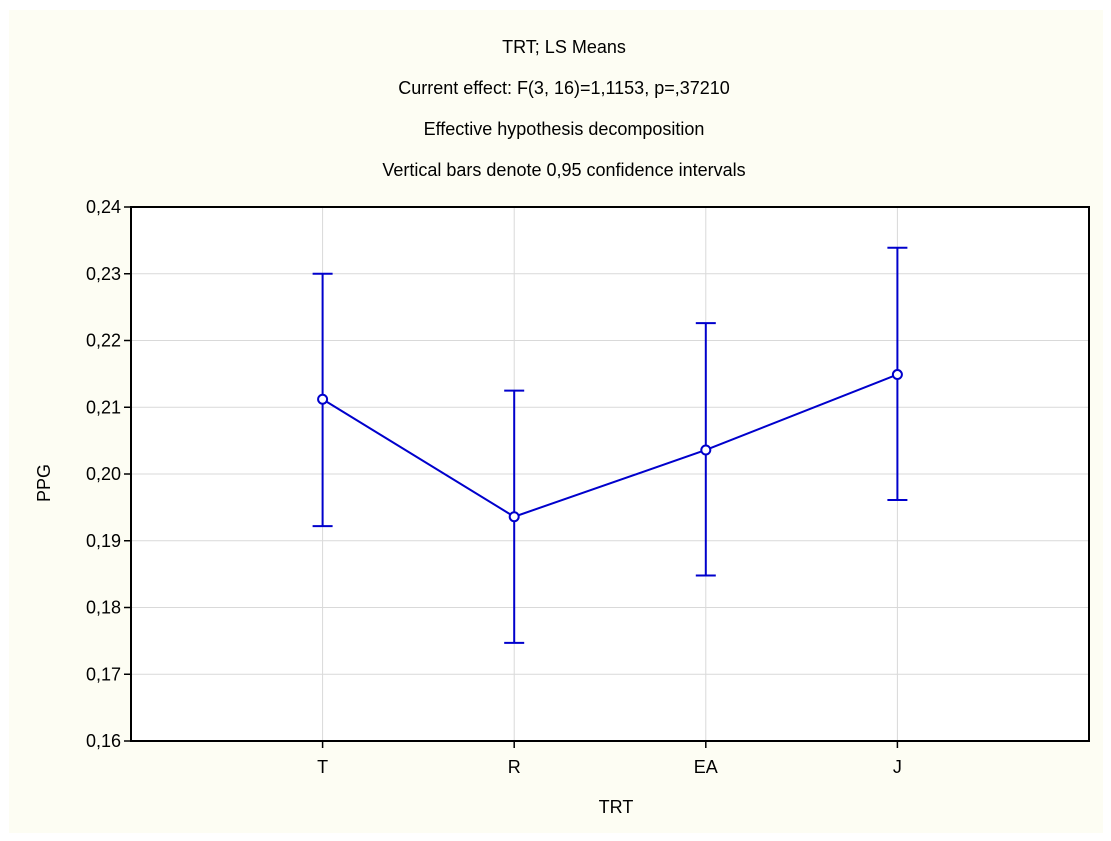 The image size is (1111, 841). Describe the element at coordinates (103, 274) in the screenshot. I see `y-tick-label: 0,23` at that location.